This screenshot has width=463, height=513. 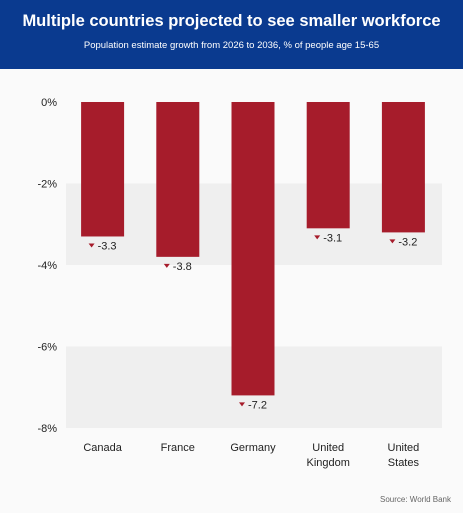 What do you see at coordinates (47, 348) in the screenshot?
I see `y-tick-label: -6%` at bounding box center [47, 348].